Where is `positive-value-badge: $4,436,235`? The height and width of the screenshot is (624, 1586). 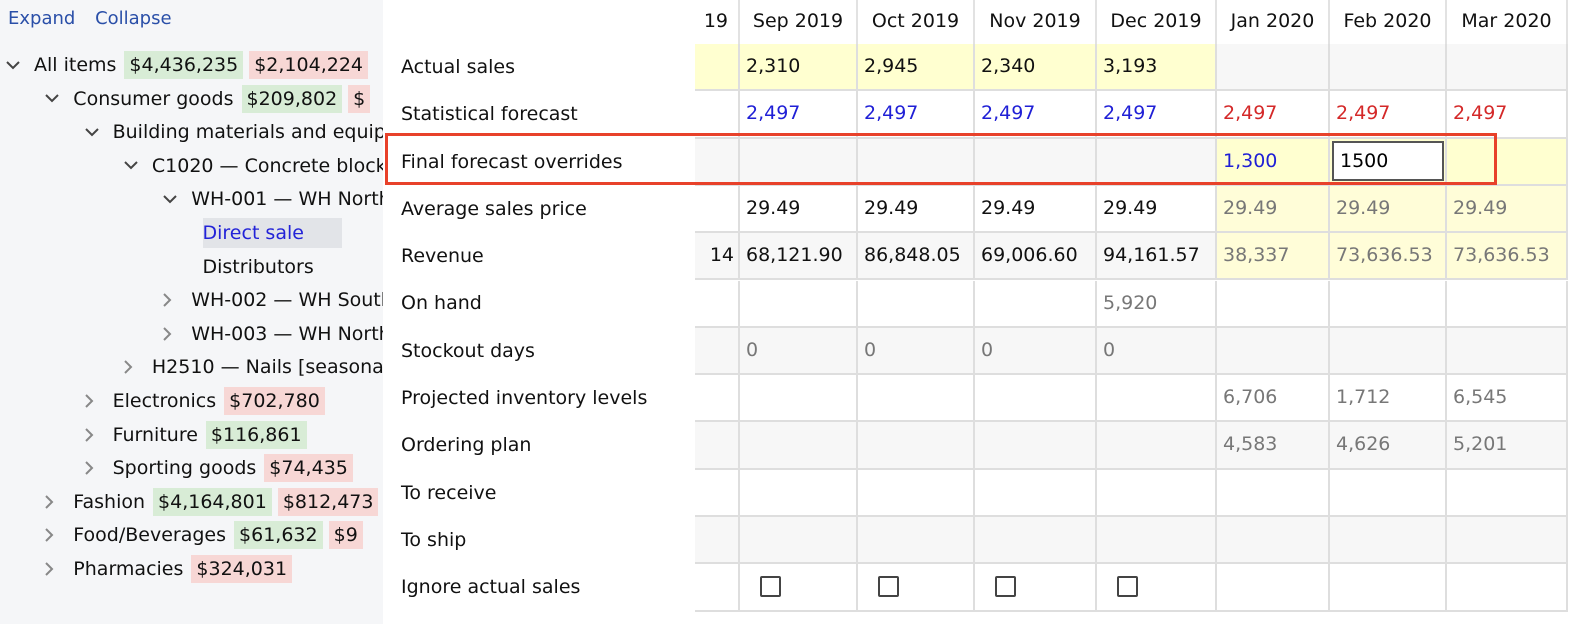 positive-value-badge: $4,436,235 is located at coordinates (184, 65).